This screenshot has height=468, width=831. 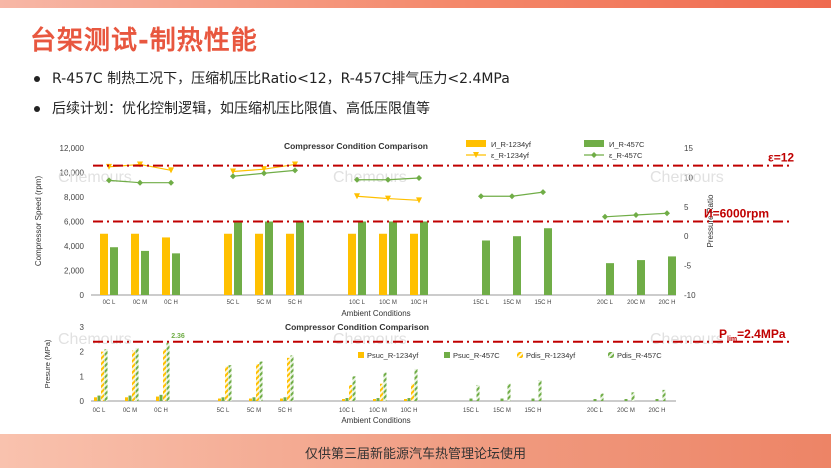 I want to click on y-tick-label: 1, so click(x=82, y=376).